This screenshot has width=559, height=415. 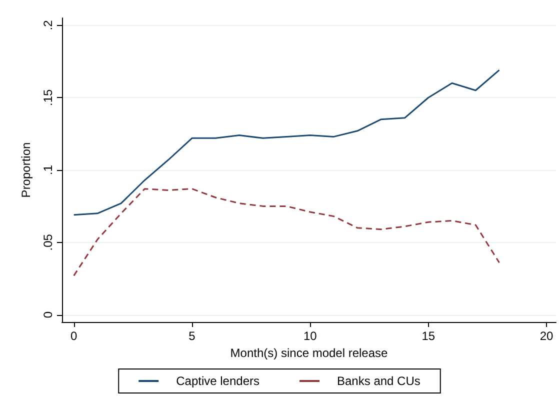 What do you see at coordinates (218, 381) in the screenshot?
I see `legend-label: Captive lenders` at bounding box center [218, 381].